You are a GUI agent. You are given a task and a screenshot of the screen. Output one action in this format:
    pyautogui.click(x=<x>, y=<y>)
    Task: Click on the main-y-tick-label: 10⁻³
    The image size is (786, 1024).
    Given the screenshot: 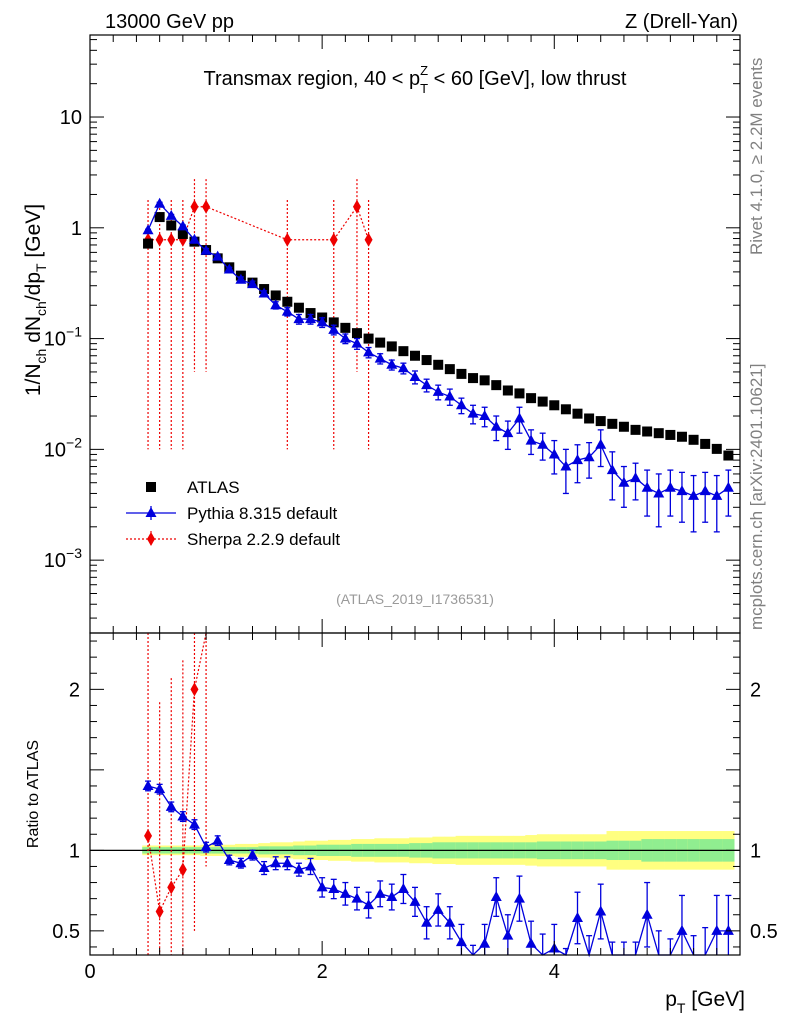 What is the action you would take?
    pyautogui.click(x=63, y=558)
    